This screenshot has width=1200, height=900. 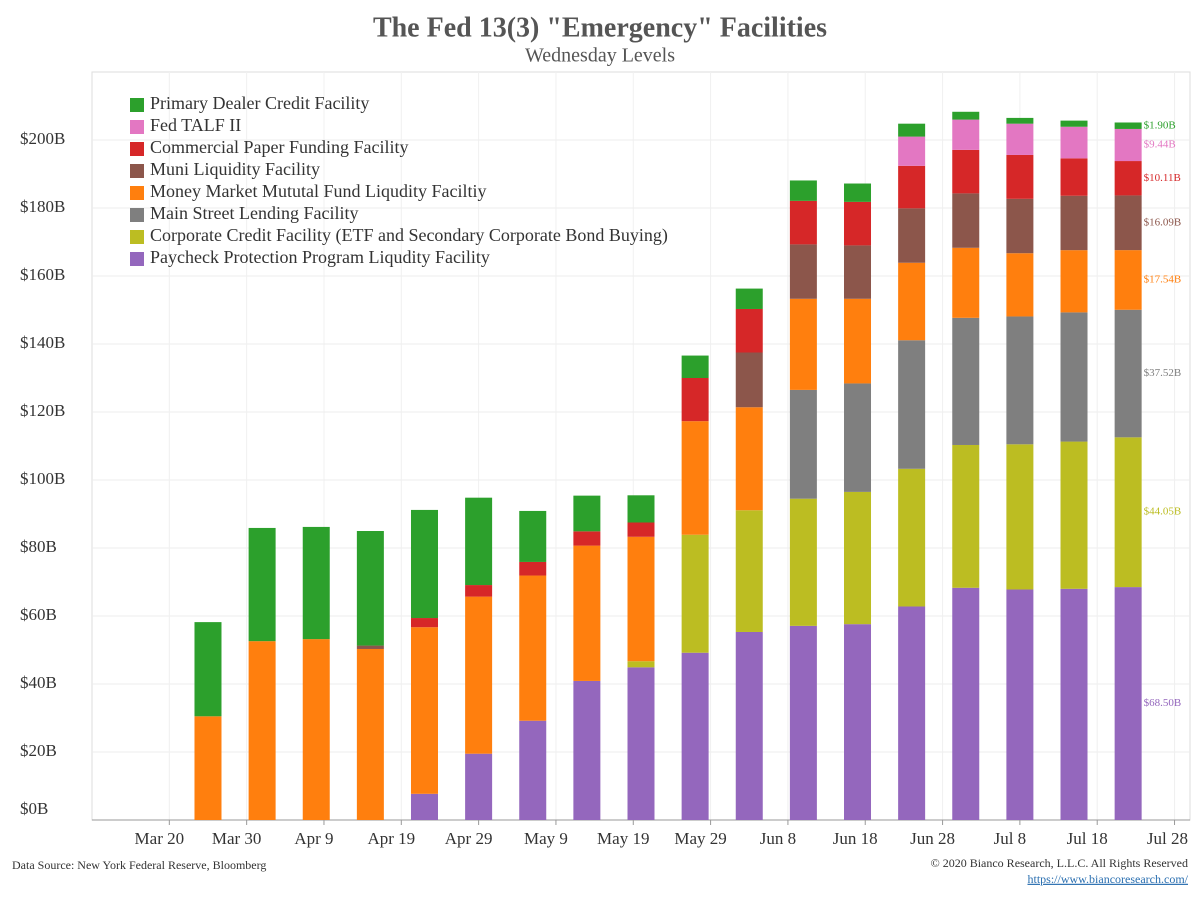 What do you see at coordinates (42, 342) in the screenshot?
I see `y-tick-label: $140B` at bounding box center [42, 342].